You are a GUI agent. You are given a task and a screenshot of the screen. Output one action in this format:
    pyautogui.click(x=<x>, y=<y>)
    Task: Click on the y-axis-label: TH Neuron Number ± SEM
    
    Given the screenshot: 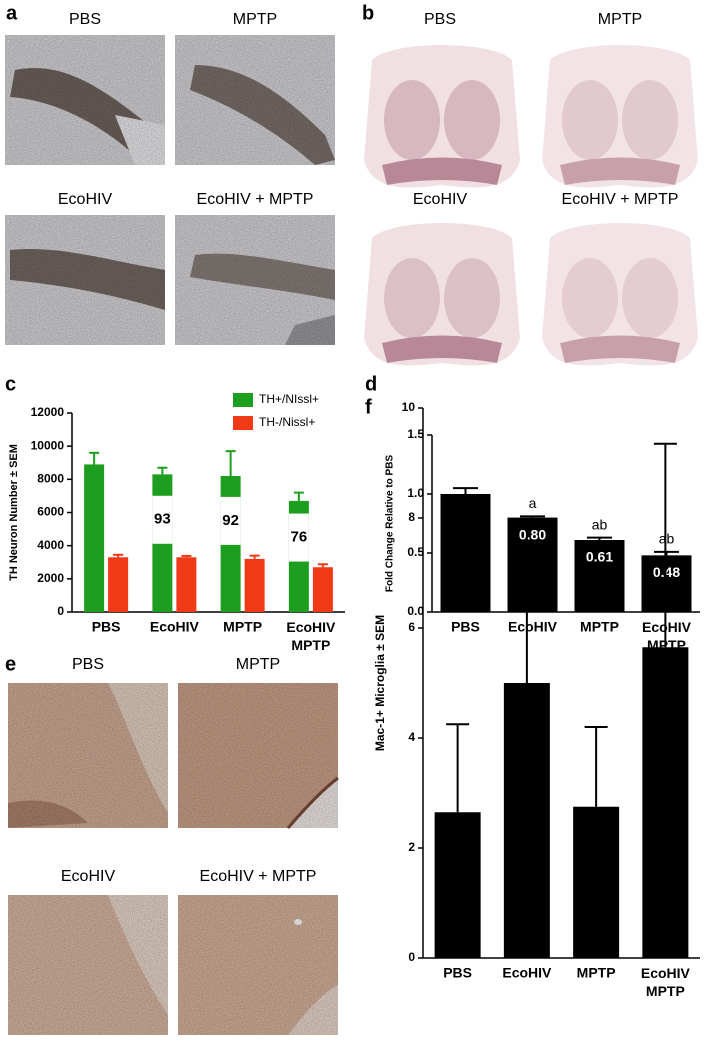 What is the action you would take?
    pyautogui.click(x=14, y=512)
    